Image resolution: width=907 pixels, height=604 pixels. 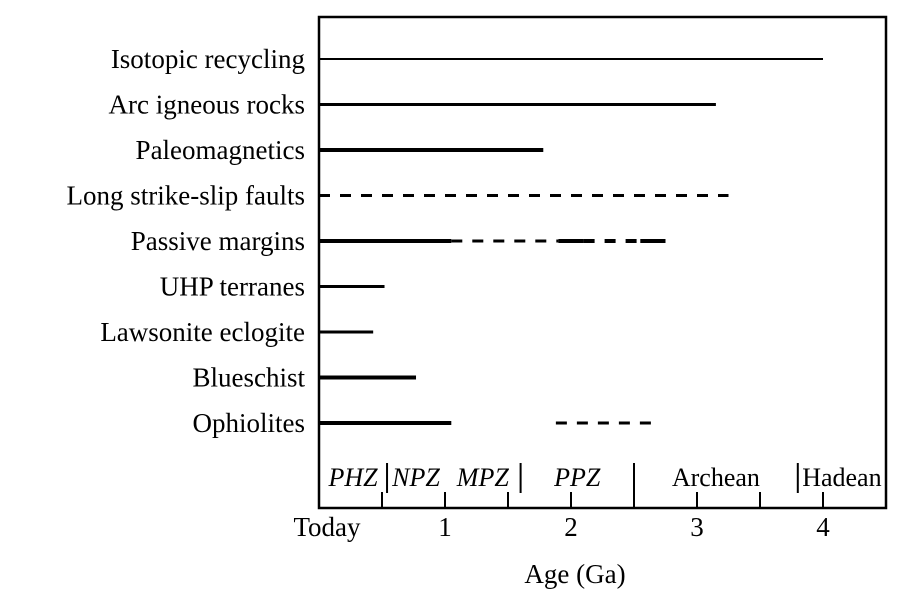 I want to click on tick-label: 2, so click(x=571, y=527).